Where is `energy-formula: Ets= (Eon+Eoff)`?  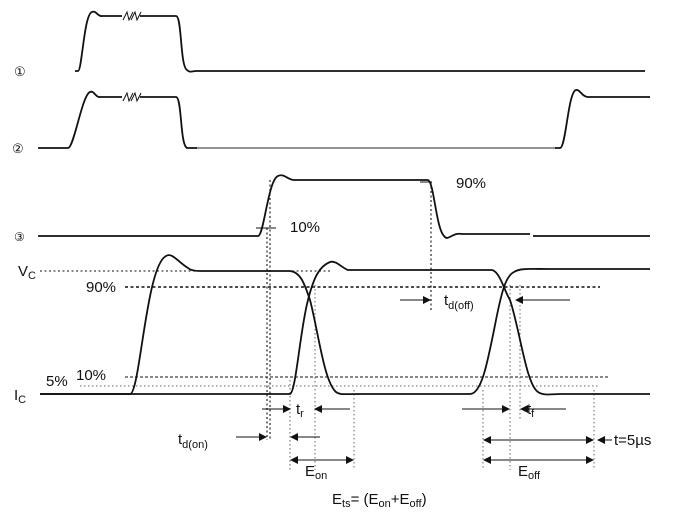 energy-formula: Ets= (Eon+Eoff) is located at coordinates (379, 500).